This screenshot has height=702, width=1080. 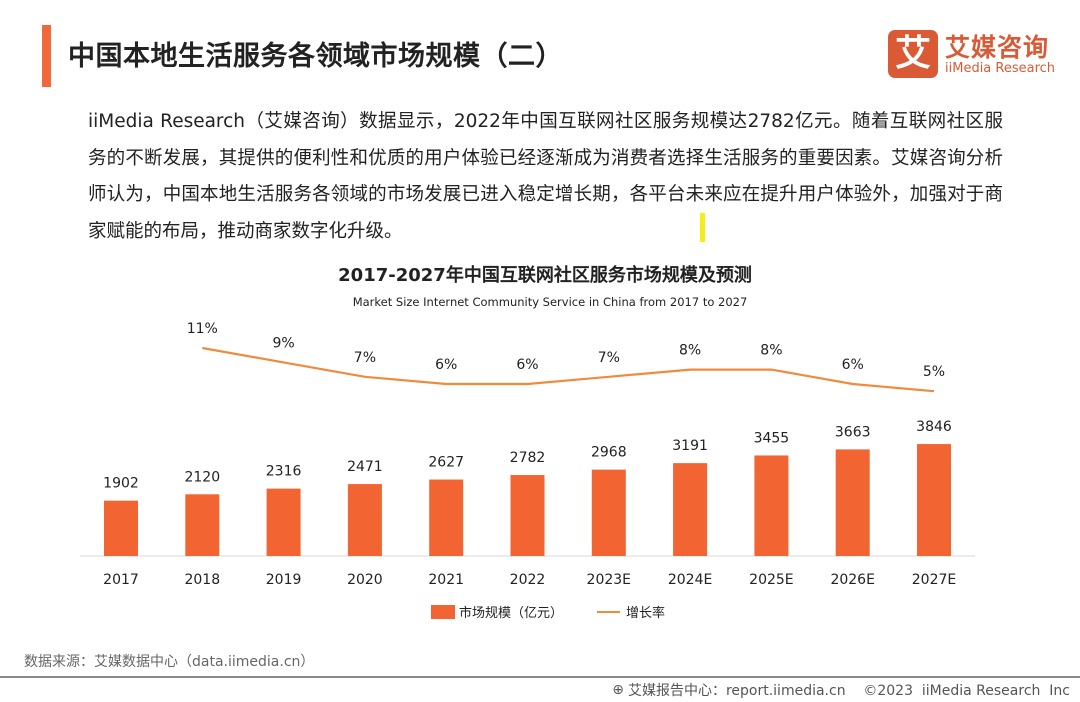 What do you see at coordinates (527, 515) in the screenshot?
I see `bar-2022` at bounding box center [527, 515].